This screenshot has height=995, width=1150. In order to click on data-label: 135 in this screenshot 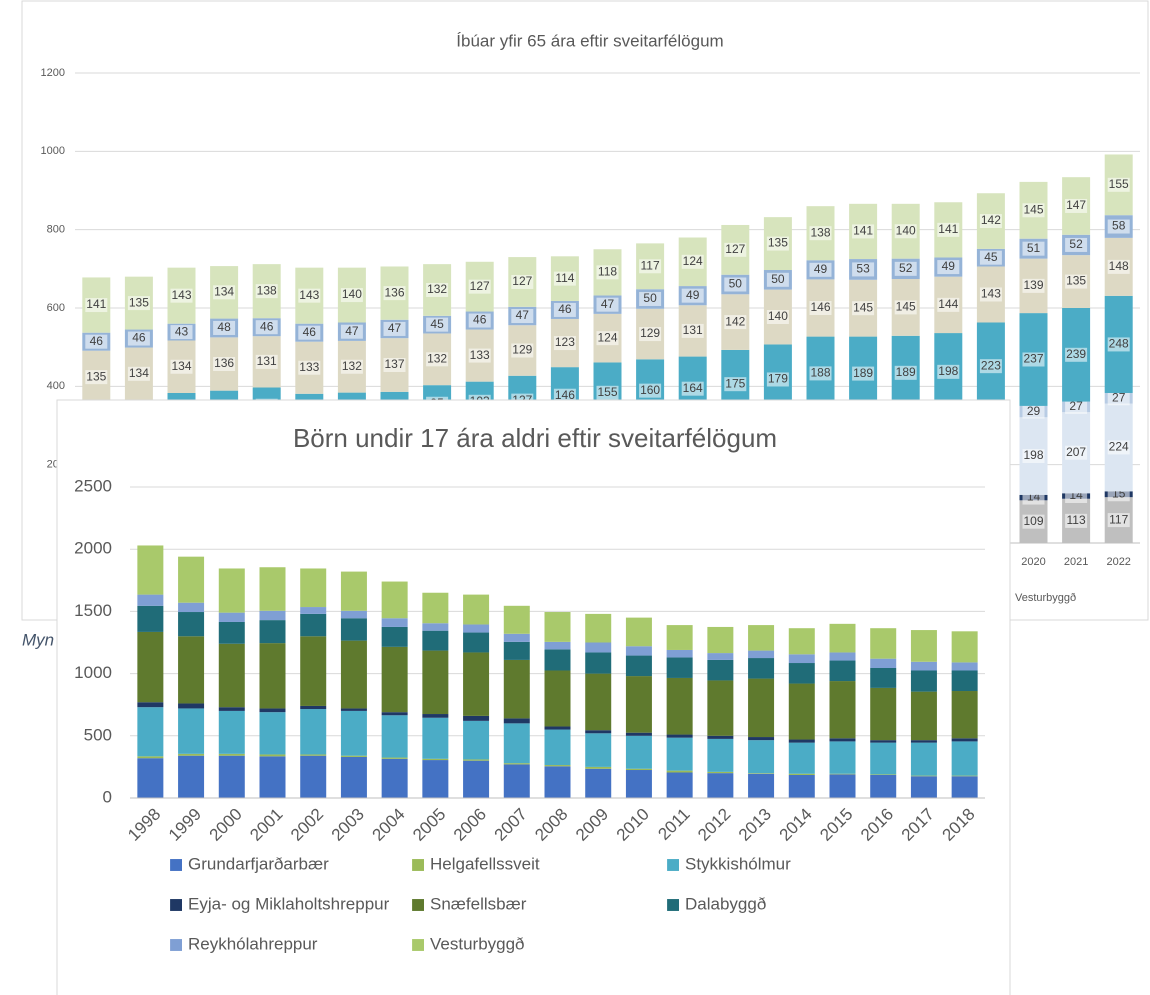, I will do `click(139, 302)`.